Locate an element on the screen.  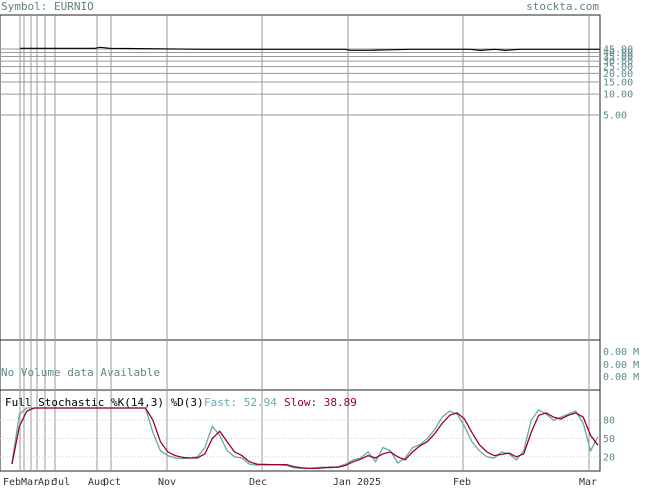
price-tick-label: 15.00 is located at coordinates (618, 83).